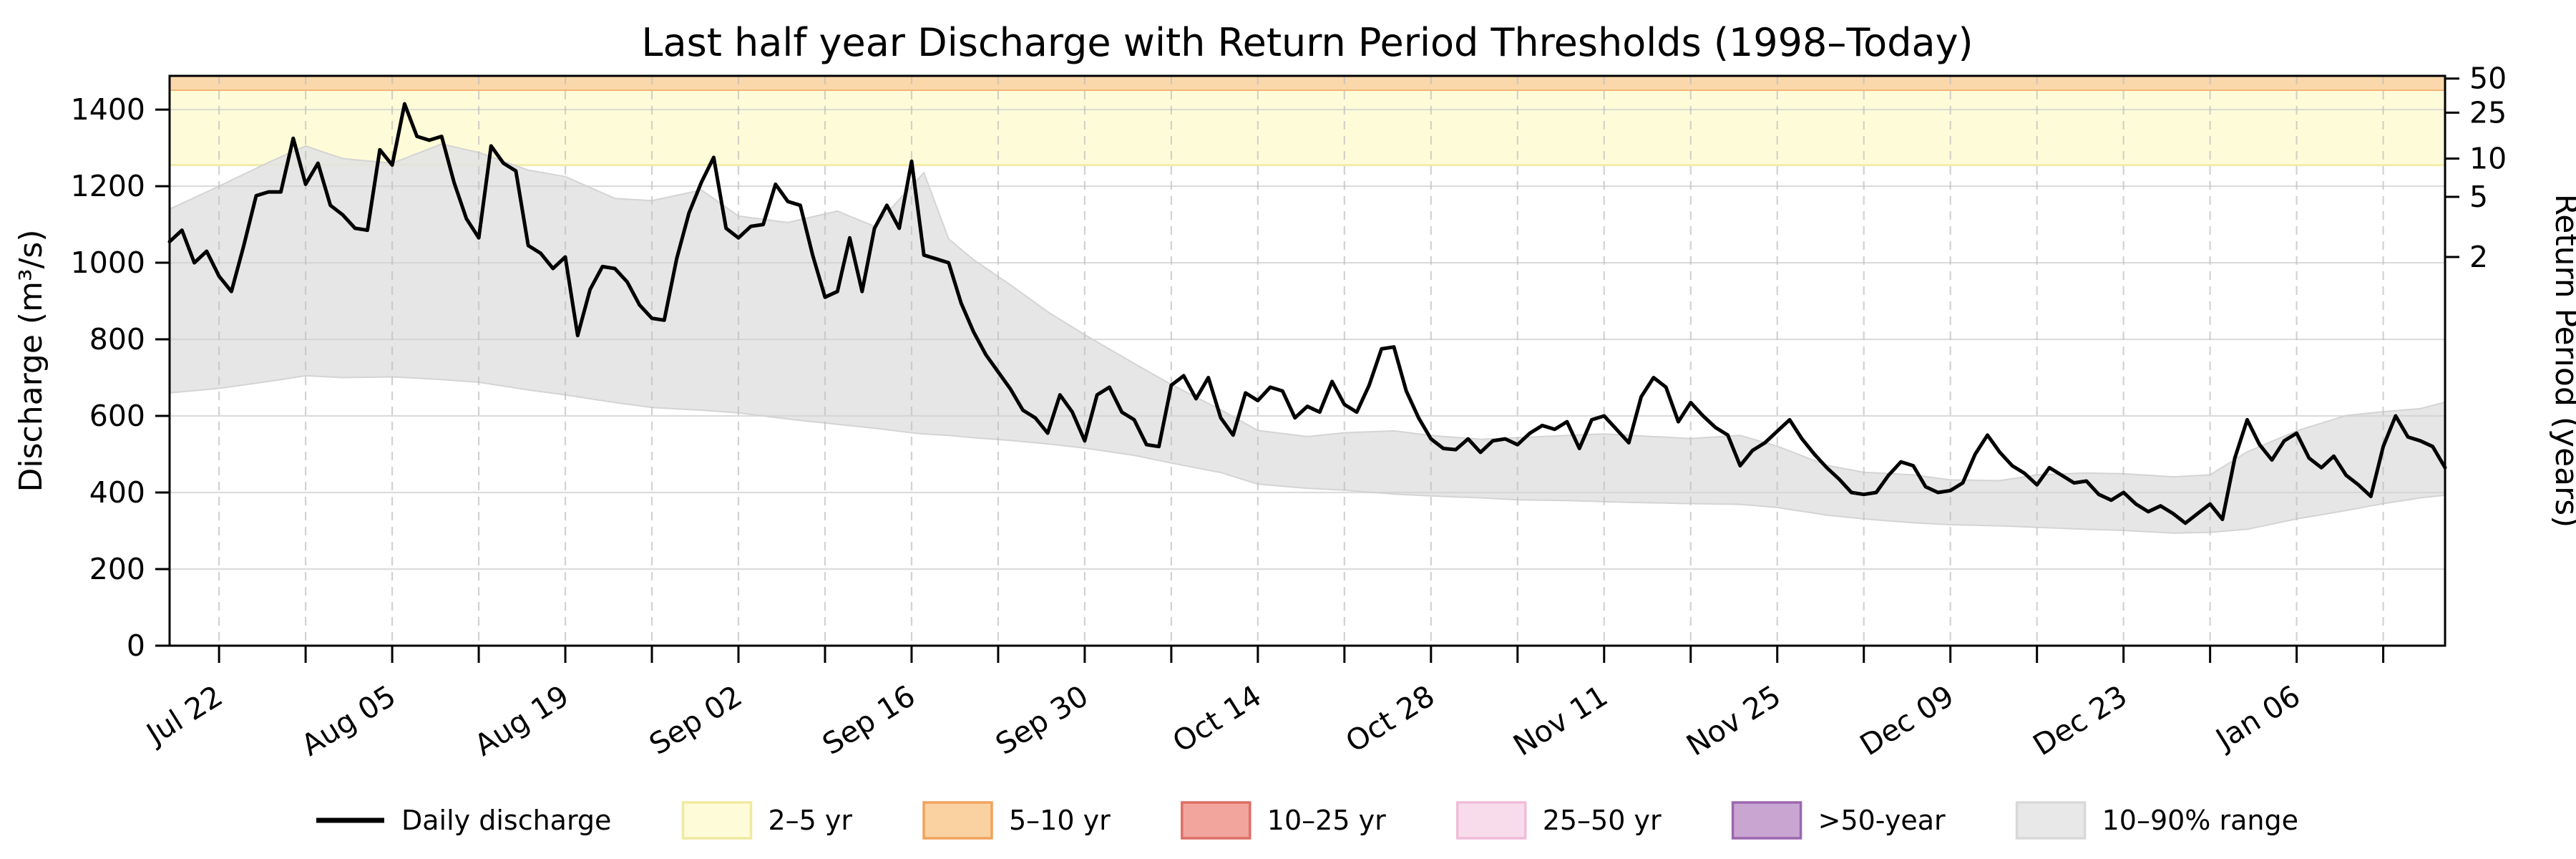 The height and width of the screenshot is (859, 2576). I want to click on y-tick-label: 1200, so click(108, 186).